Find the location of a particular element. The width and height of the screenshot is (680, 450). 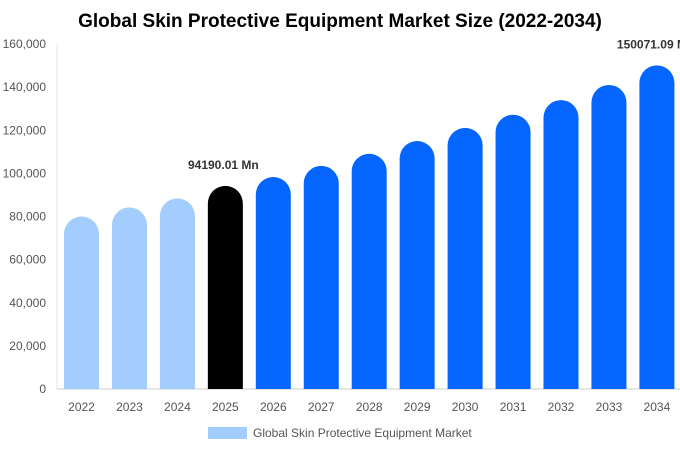

bar-2030 is located at coordinates (465, 258).